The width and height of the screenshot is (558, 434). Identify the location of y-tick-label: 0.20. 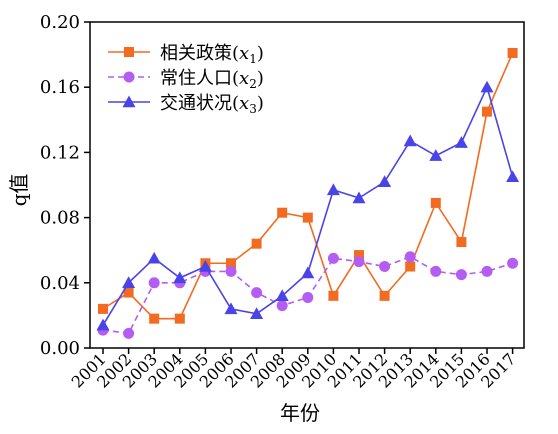
(60, 22).